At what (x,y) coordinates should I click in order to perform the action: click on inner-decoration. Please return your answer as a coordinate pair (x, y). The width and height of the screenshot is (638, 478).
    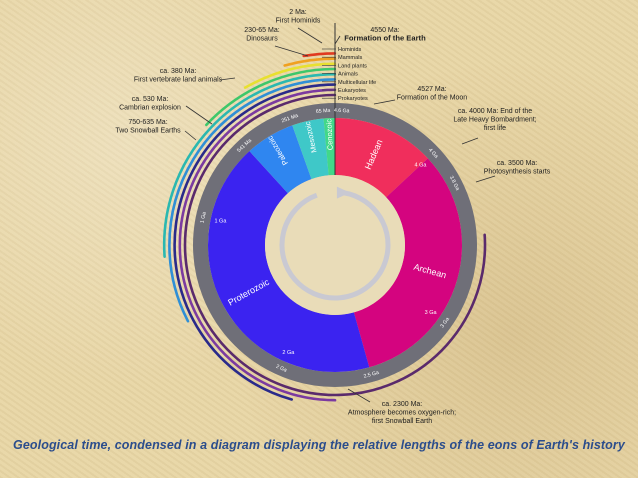
    Looking at the image, I should click on (335, 245).